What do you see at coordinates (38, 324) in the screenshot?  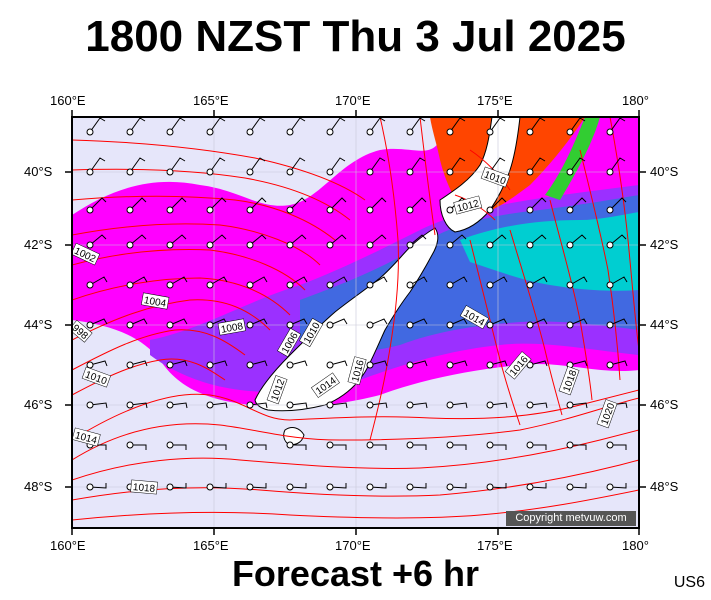 I see `lat-label-left-44: 44°S` at bounding box center [38, 324].